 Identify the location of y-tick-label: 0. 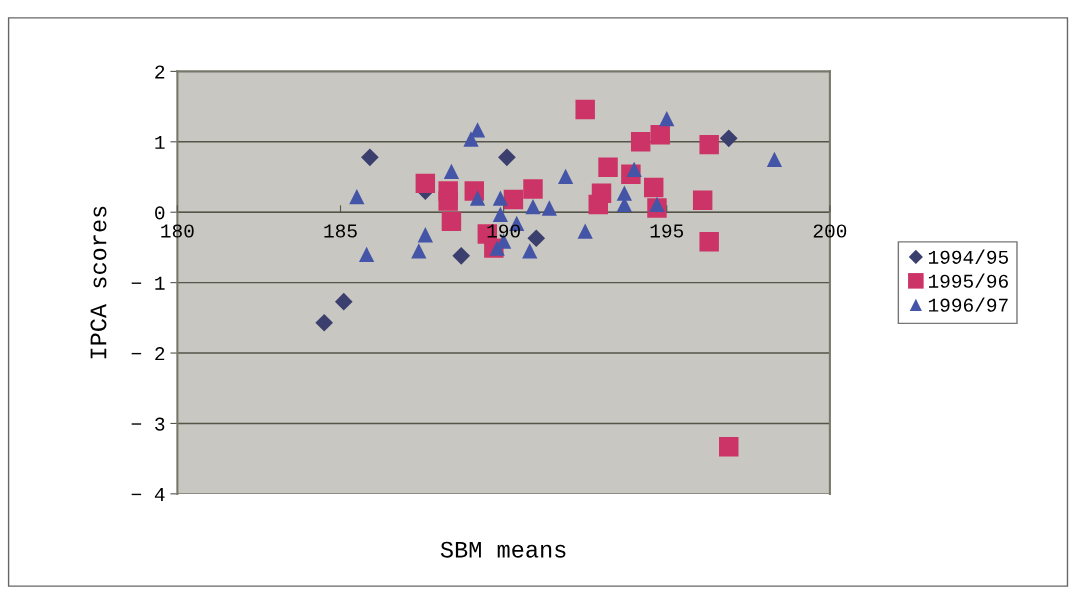
(160, 213).